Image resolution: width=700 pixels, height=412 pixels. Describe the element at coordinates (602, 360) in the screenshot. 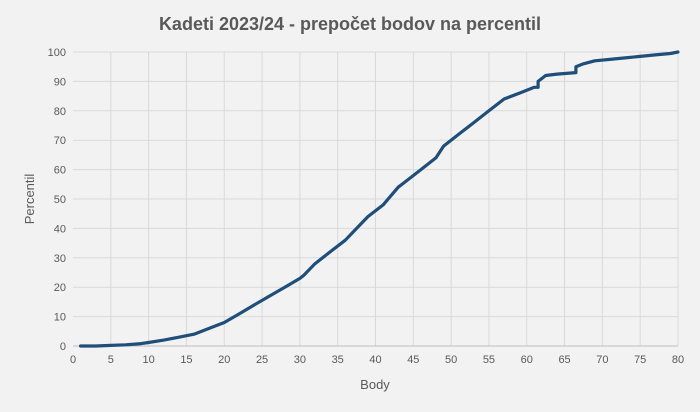

I see `x-tick-label: 70` at that location.